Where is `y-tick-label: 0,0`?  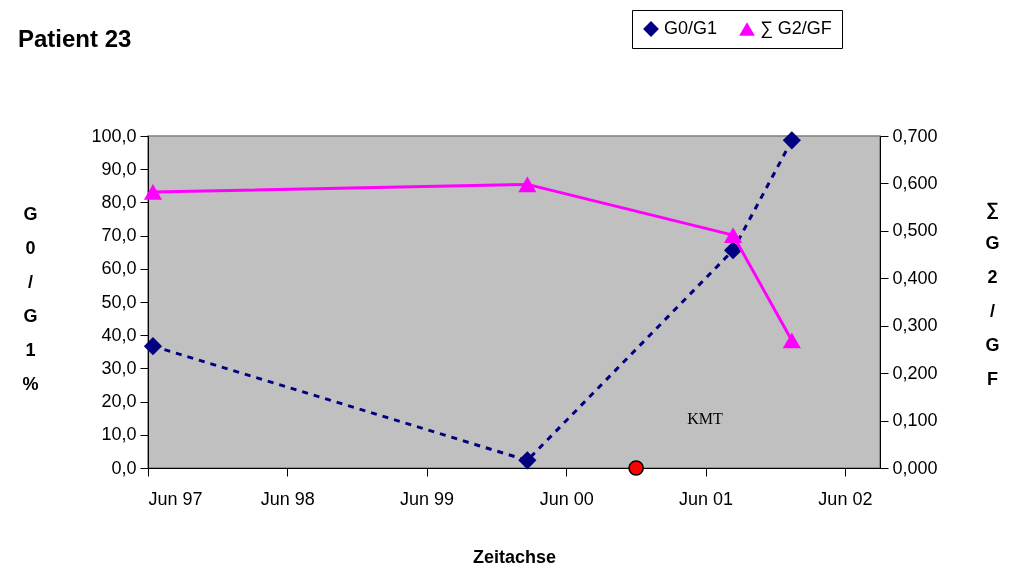 y-tick-label: 0,0 is located at coordinates (124, 467).